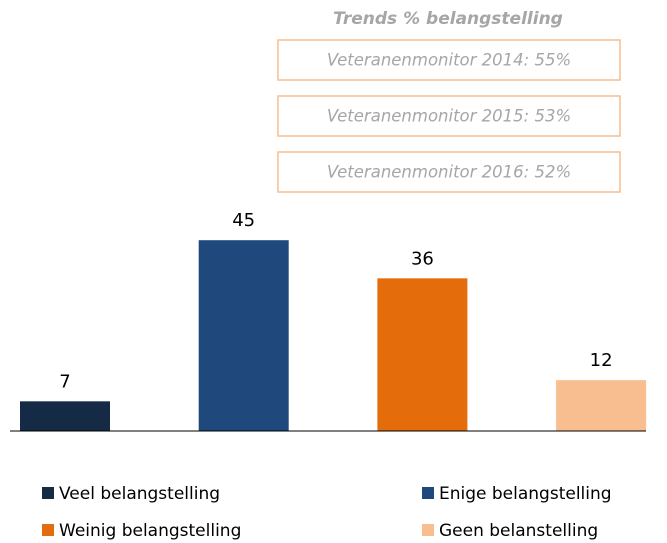  What do you see at coordinates (150, 531) in the screenshot?
I see `legend-label: Weinig belangstelling` at bounding box center [150, 531].